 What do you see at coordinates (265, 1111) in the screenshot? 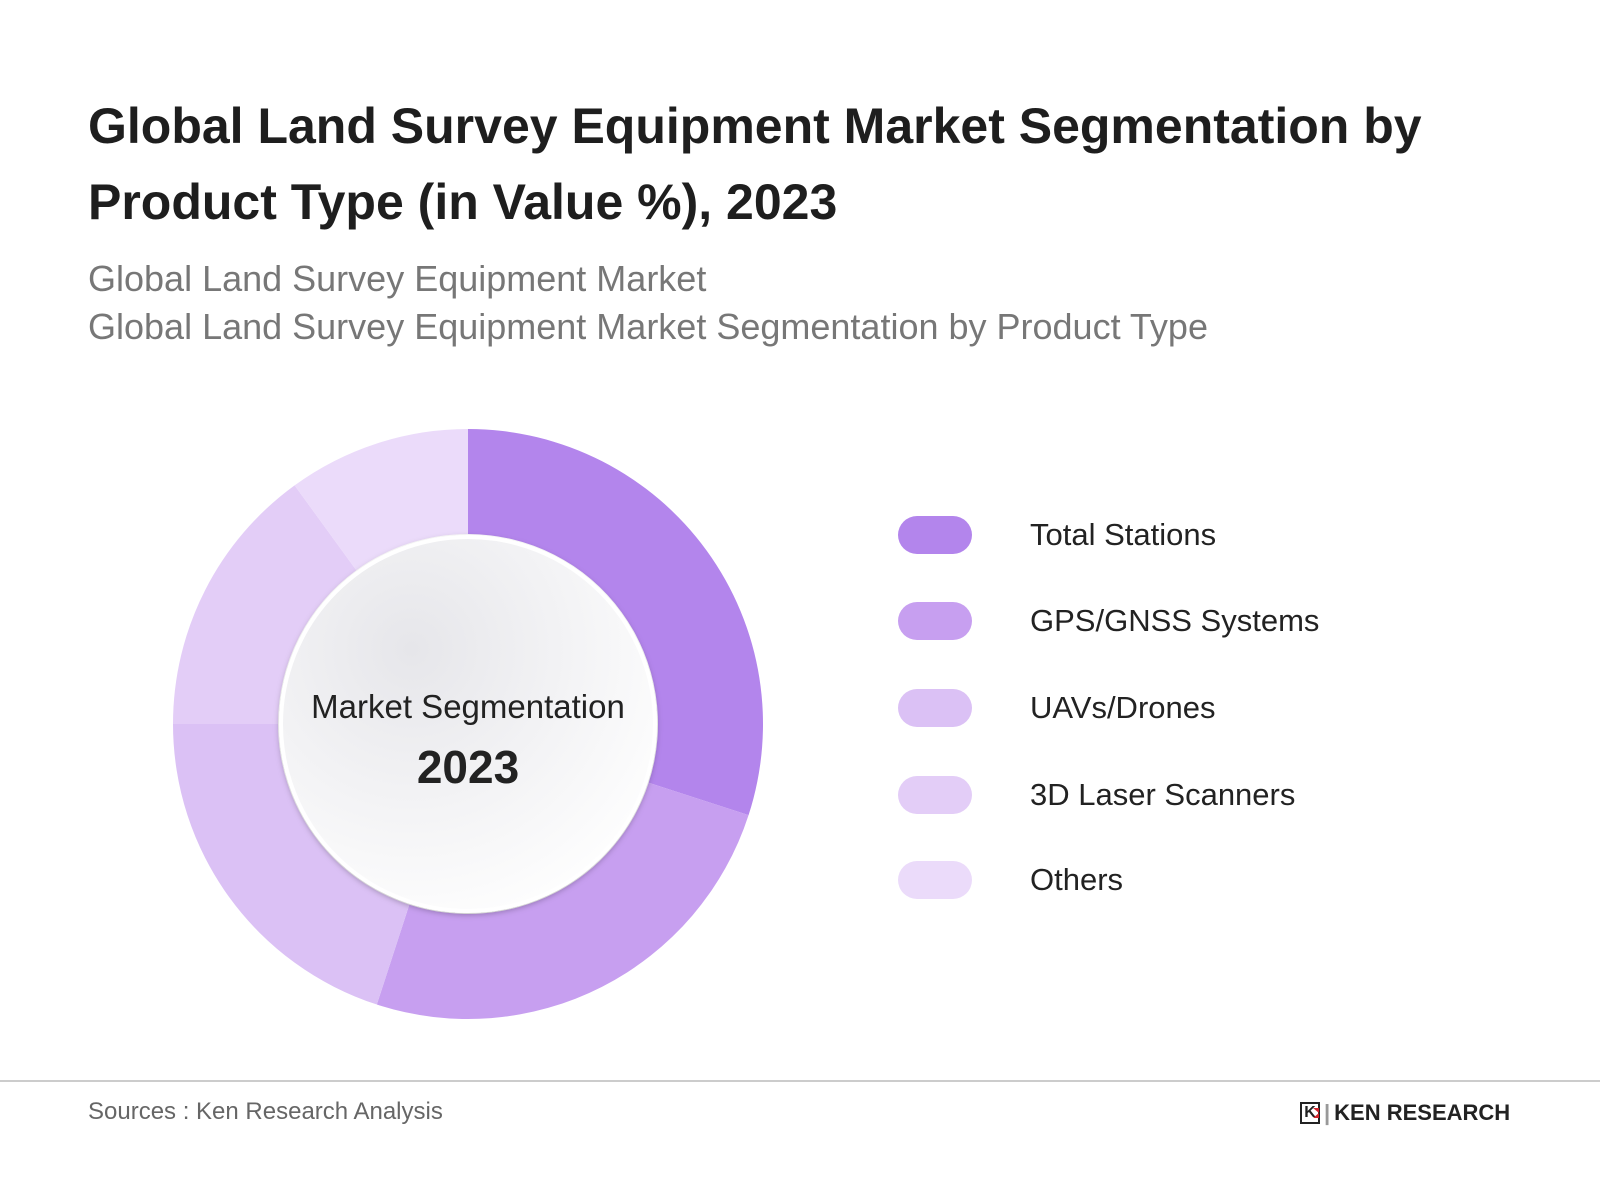
I see `source-note: Sources : Ken Research Analysis` at bounding box center [265, 1111].